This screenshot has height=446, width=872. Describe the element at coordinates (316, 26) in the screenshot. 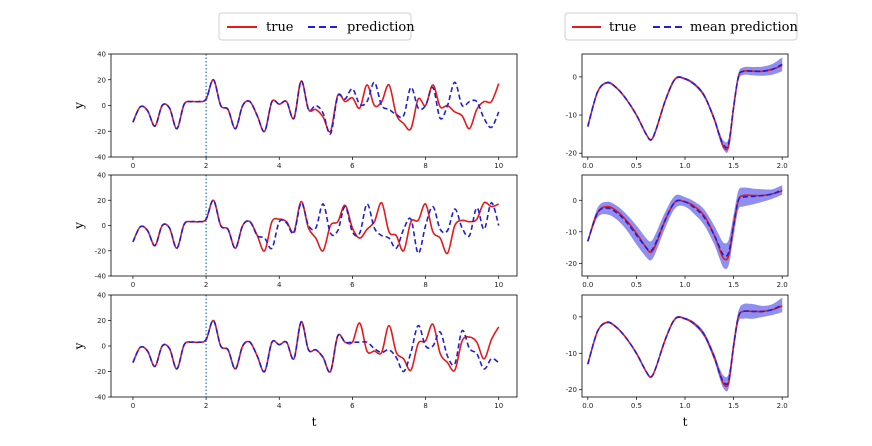

I see `legend-left: true prediction` at that location.